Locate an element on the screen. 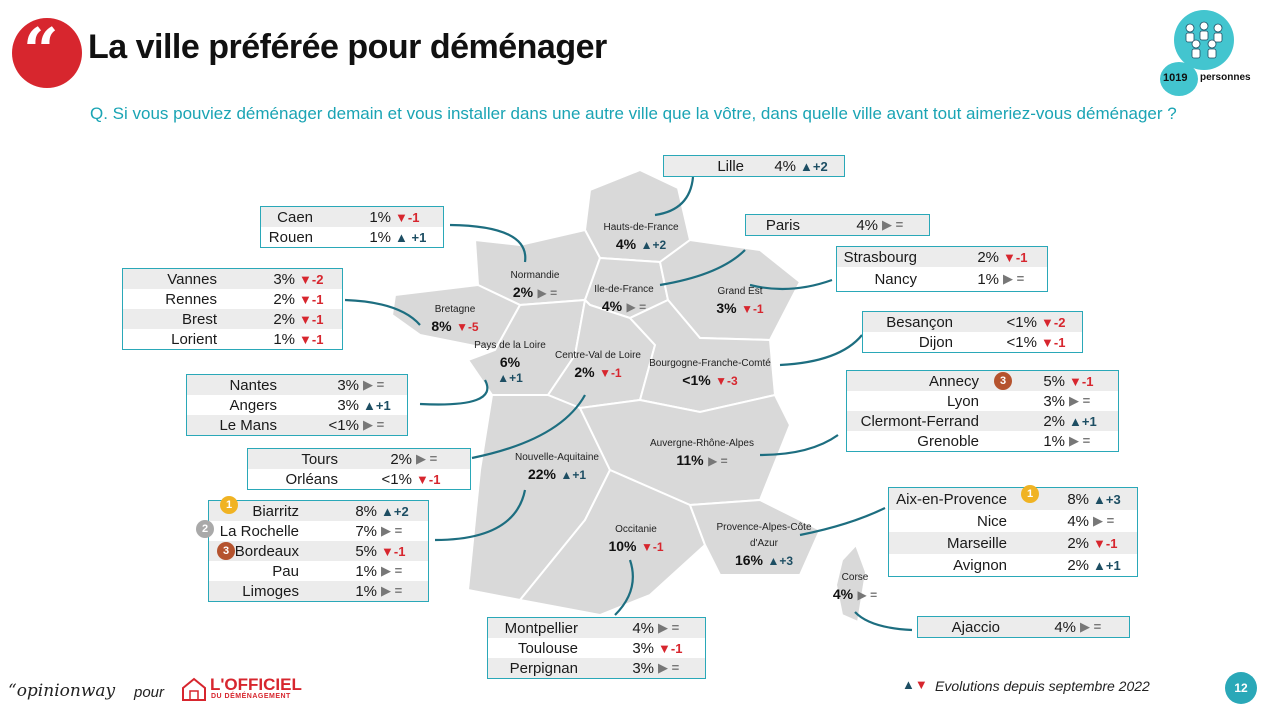 This screenshot has height=707, width=1262. table-row: Angers 3% ▲+1 is located at coordinates (310, 405).